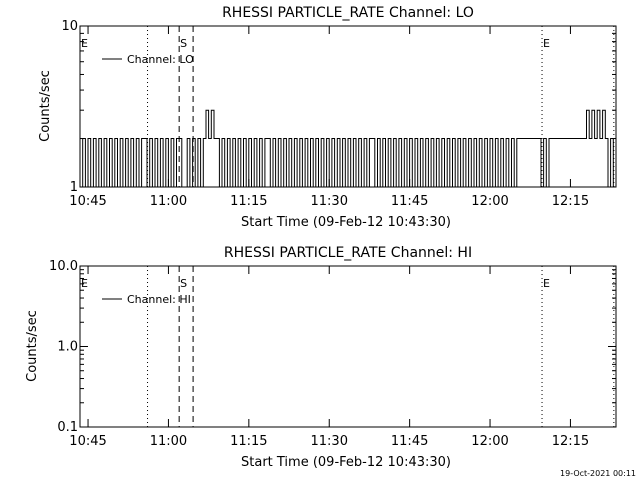 The height and width of the screenshot is (480, 640). Describe the element at coordinates (74, 187) in the screenshot. I see `y-tick-label: 1` at that location.